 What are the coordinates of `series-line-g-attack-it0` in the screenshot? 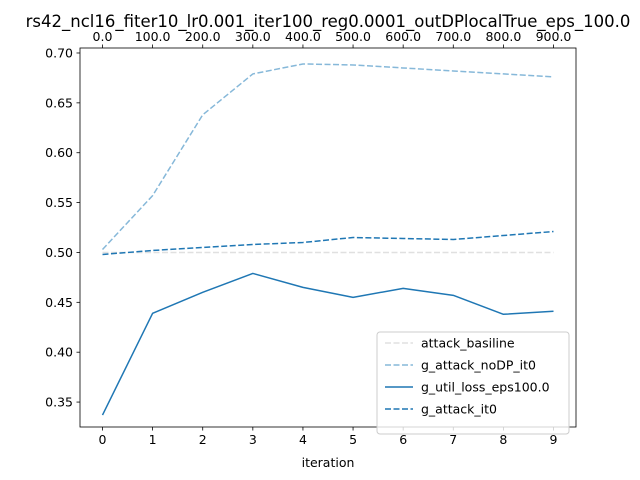 It's located at (328, 243).